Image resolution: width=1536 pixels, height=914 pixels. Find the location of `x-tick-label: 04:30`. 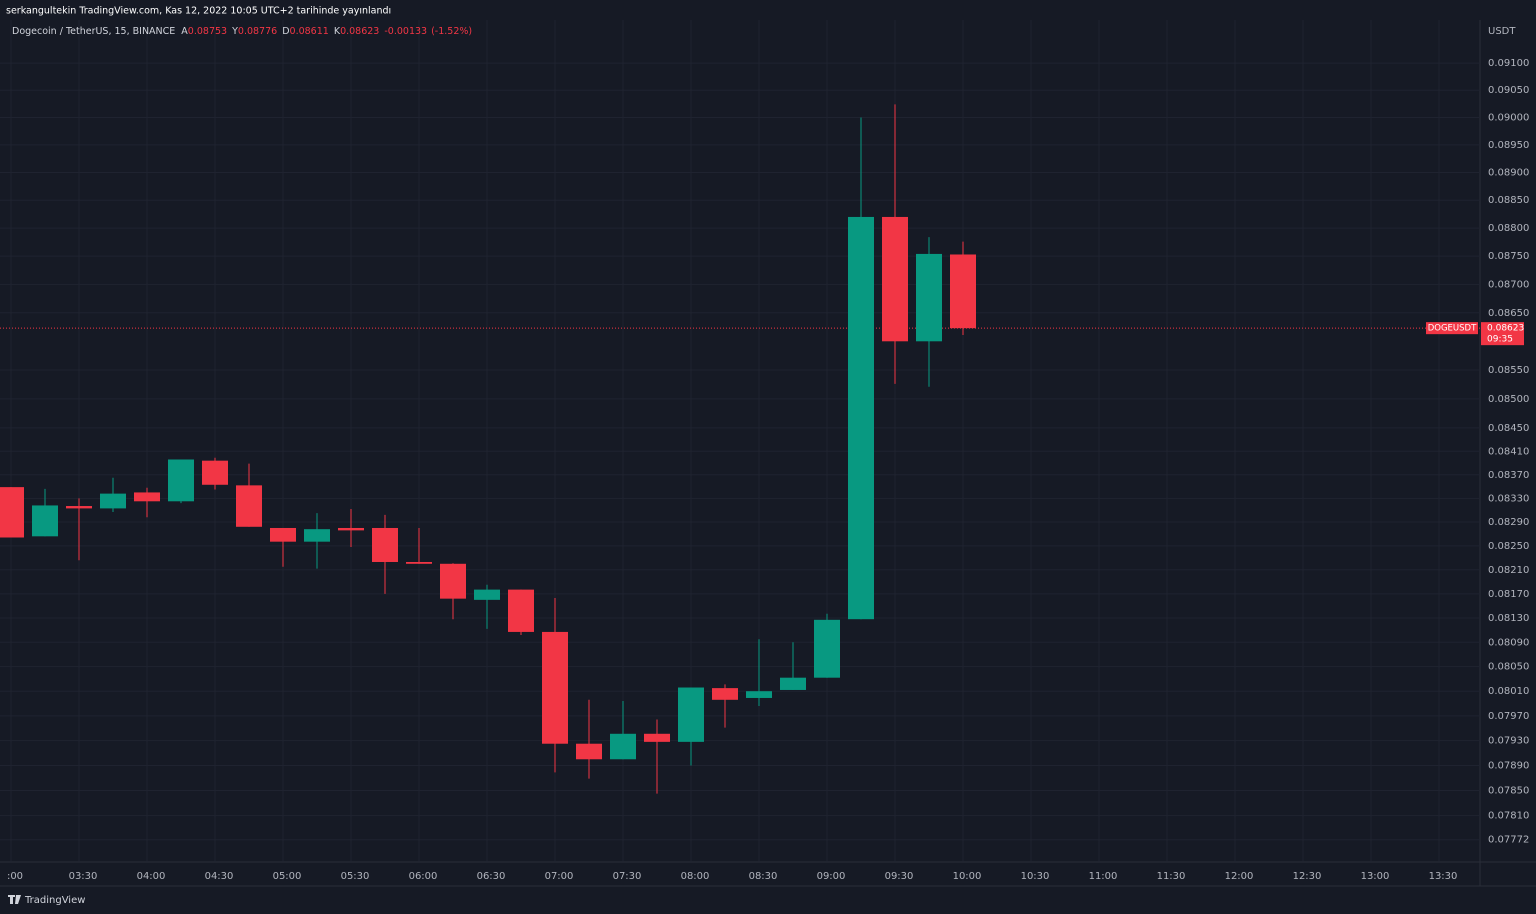

x-tick-label: 04:30 is located at coordinates (219, 876).